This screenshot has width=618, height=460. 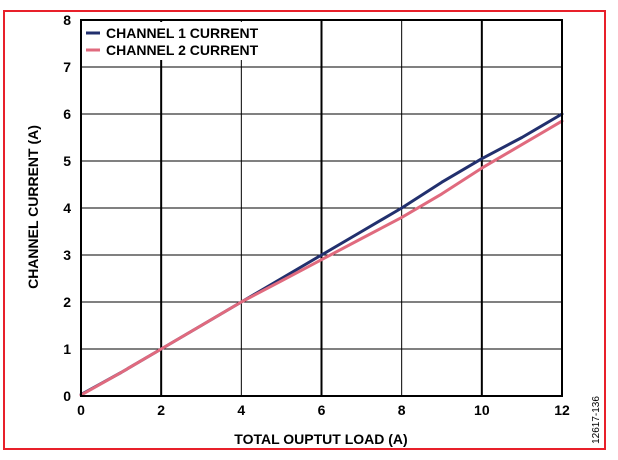 What do you see at coordinates (67, 161) in the screenshot?
I see `y-tick-label: 5` at bounding box center [67, 161].